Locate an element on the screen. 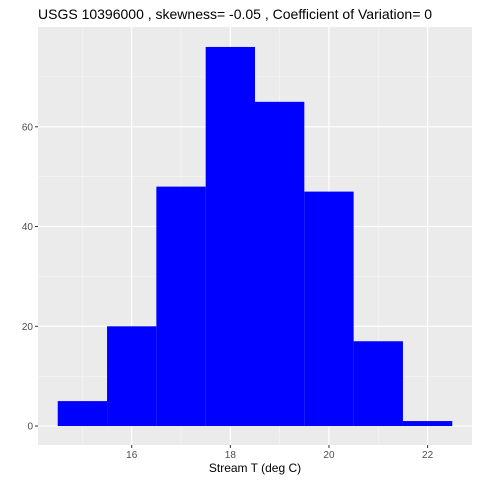 The width and height of the screenshot is (480, 480). x-tick-label: 18 is located at coordinates (231, 455).